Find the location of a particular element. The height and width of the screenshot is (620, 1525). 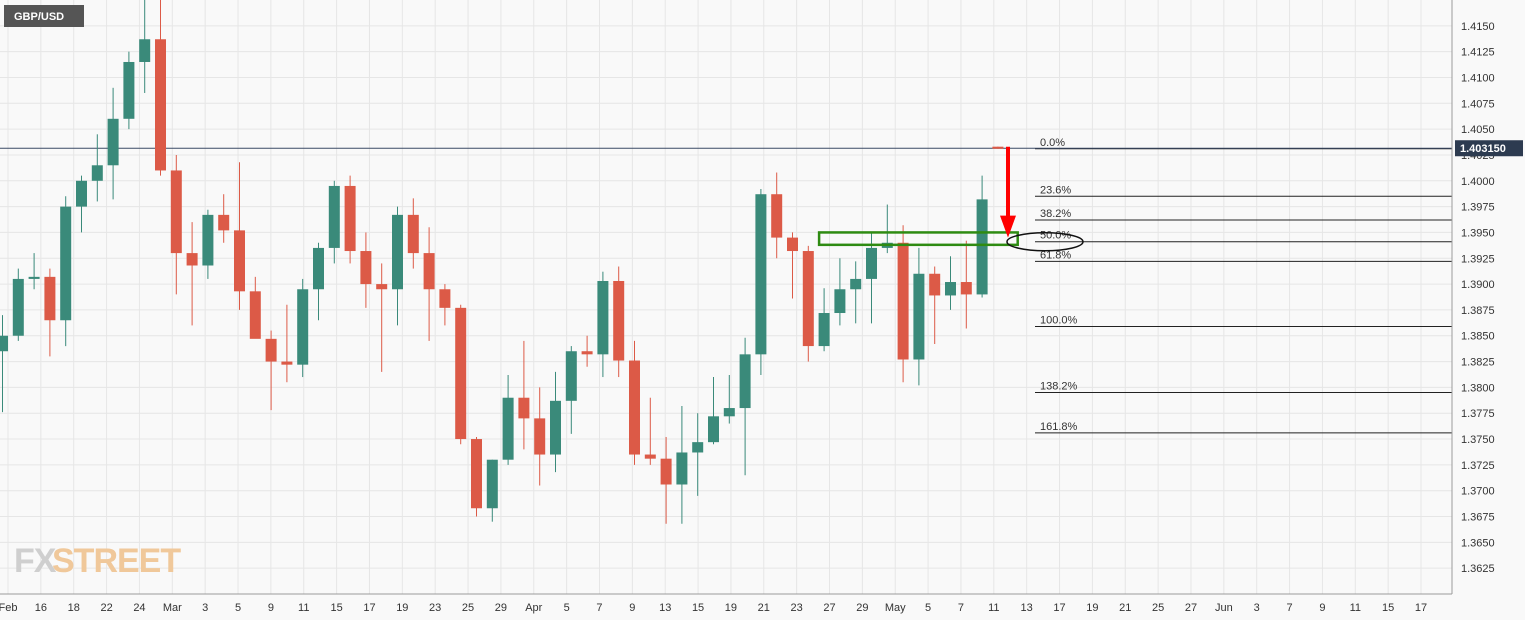

arrow-head is located at coordinates (1008, 226).